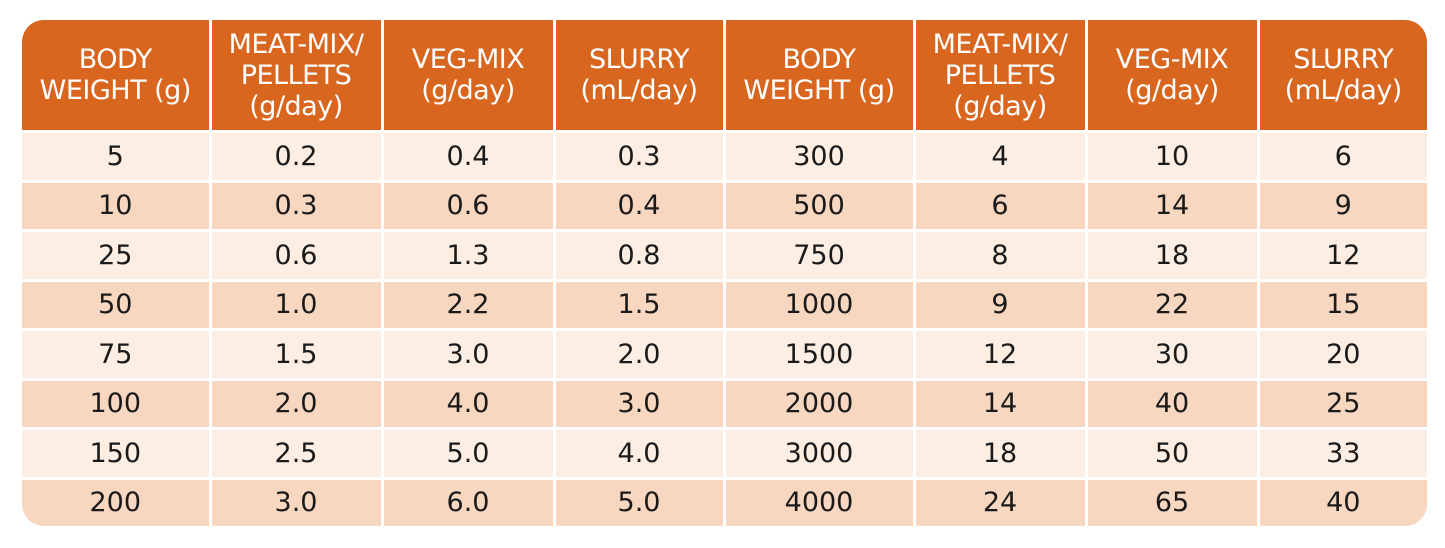 This screenshot has height=548, width=1445. I want to click on table-cell: 24, so click(999, 501).